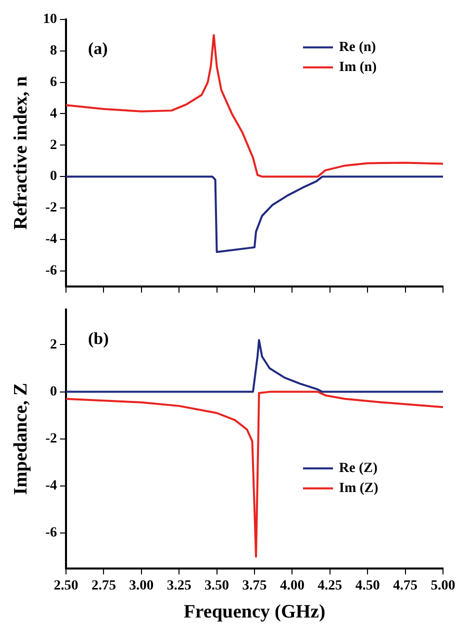 Image resolution: width=473 pixels, height=637 pixels. Describe the element at coordinates (53, 114) in the screenshot. I see `y-tick-label: 4` at that location.